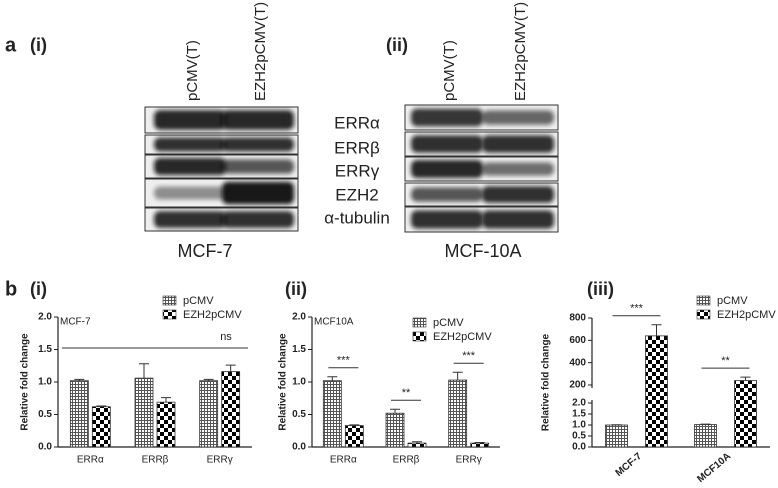 The height and width of the screenshot is (488, 778). What do you see at coordinates (11, 289) in the screenshot?
I see `panel-letter: b` at bounding box center [11, 289].